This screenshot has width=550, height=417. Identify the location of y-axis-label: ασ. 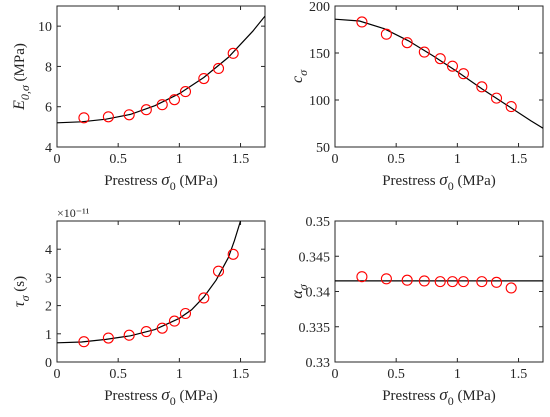
(299, 290).